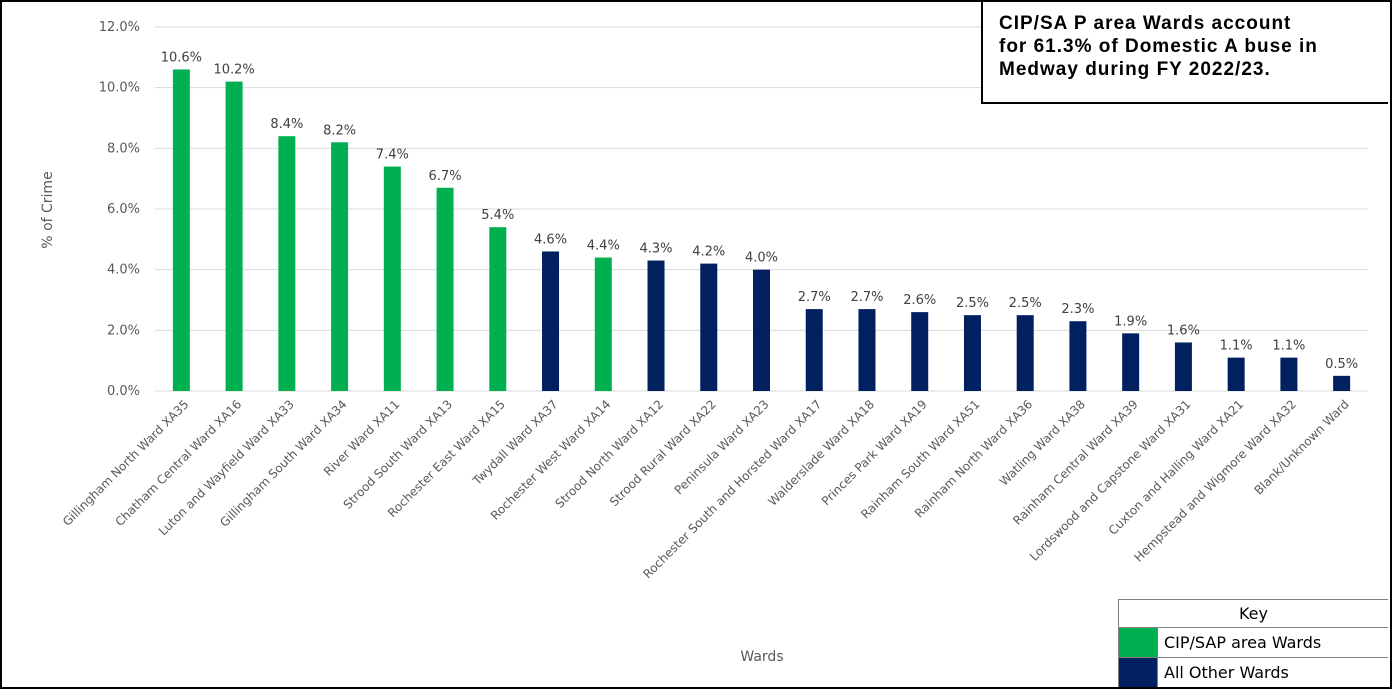 This screenshot has height=689, width=1392. Describe the element at coordinates (123, 148) in the screenshot. I see `y-tick-label: 8.0%` at that location.